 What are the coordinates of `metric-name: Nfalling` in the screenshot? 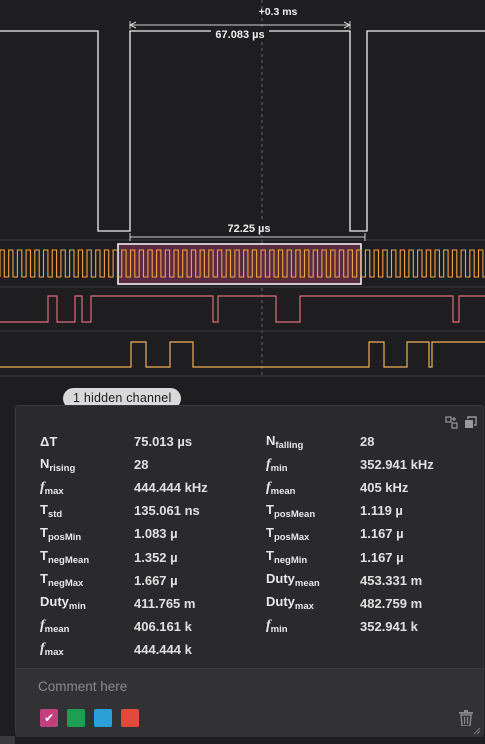 It's located at (285, 441).